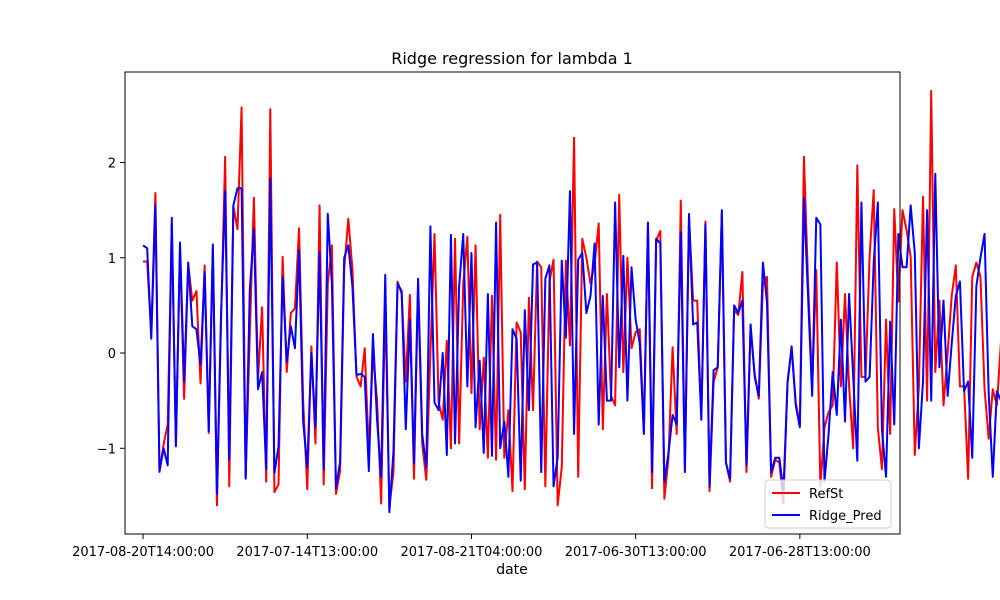 The image size is (1000, 600). I want to click on x-tick-label: 2017-07-14T13:00:00, so click(307, 552).